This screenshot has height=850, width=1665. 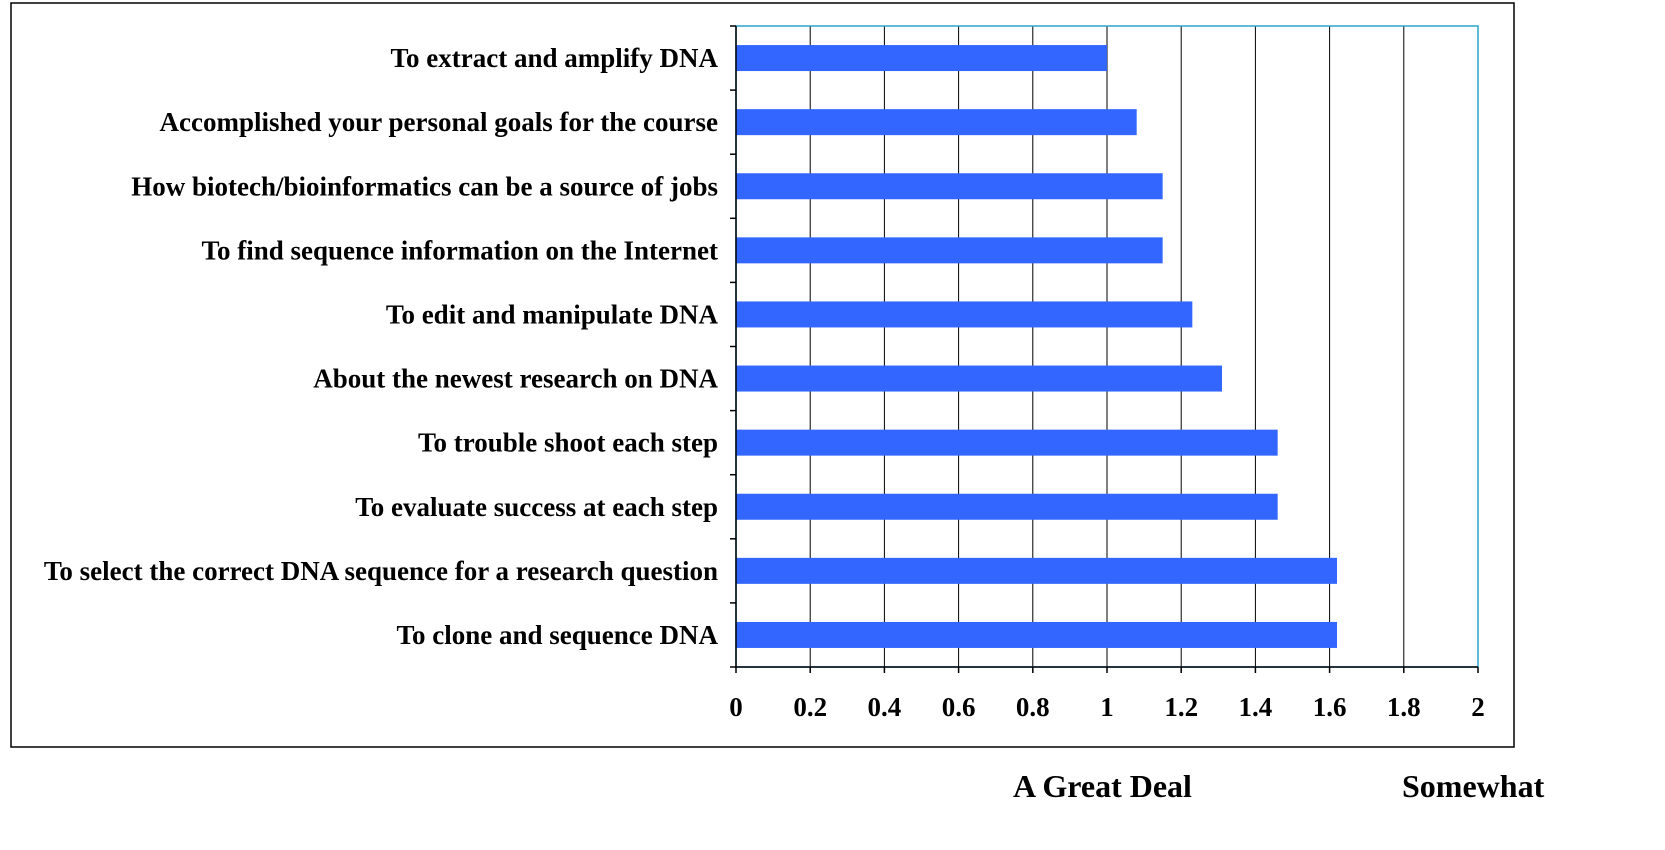 I want to click on x-tick-label: 1, so click(x=1107, y=707).